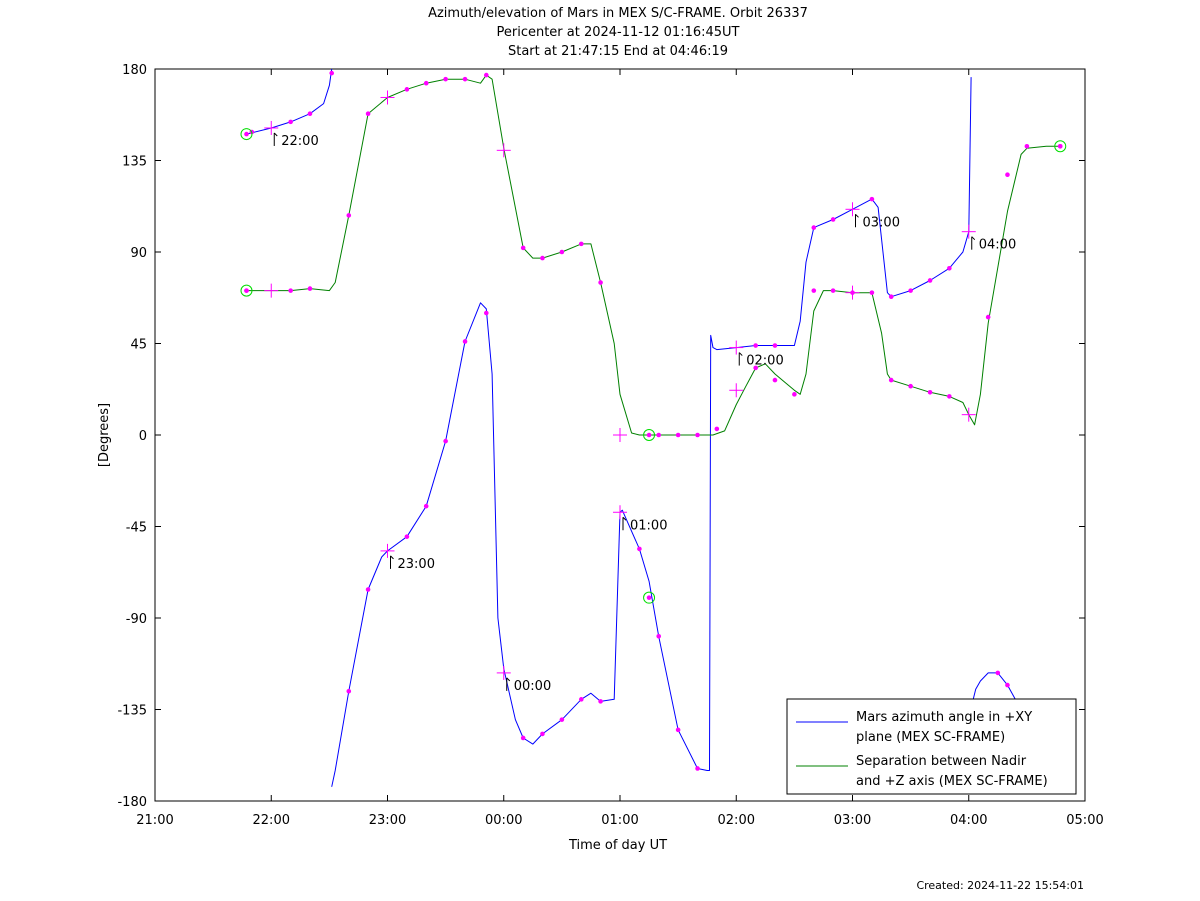  Describe the element at coordinates (132, 711) in the screenshot. I see `y-tick-label: -135` at that location.